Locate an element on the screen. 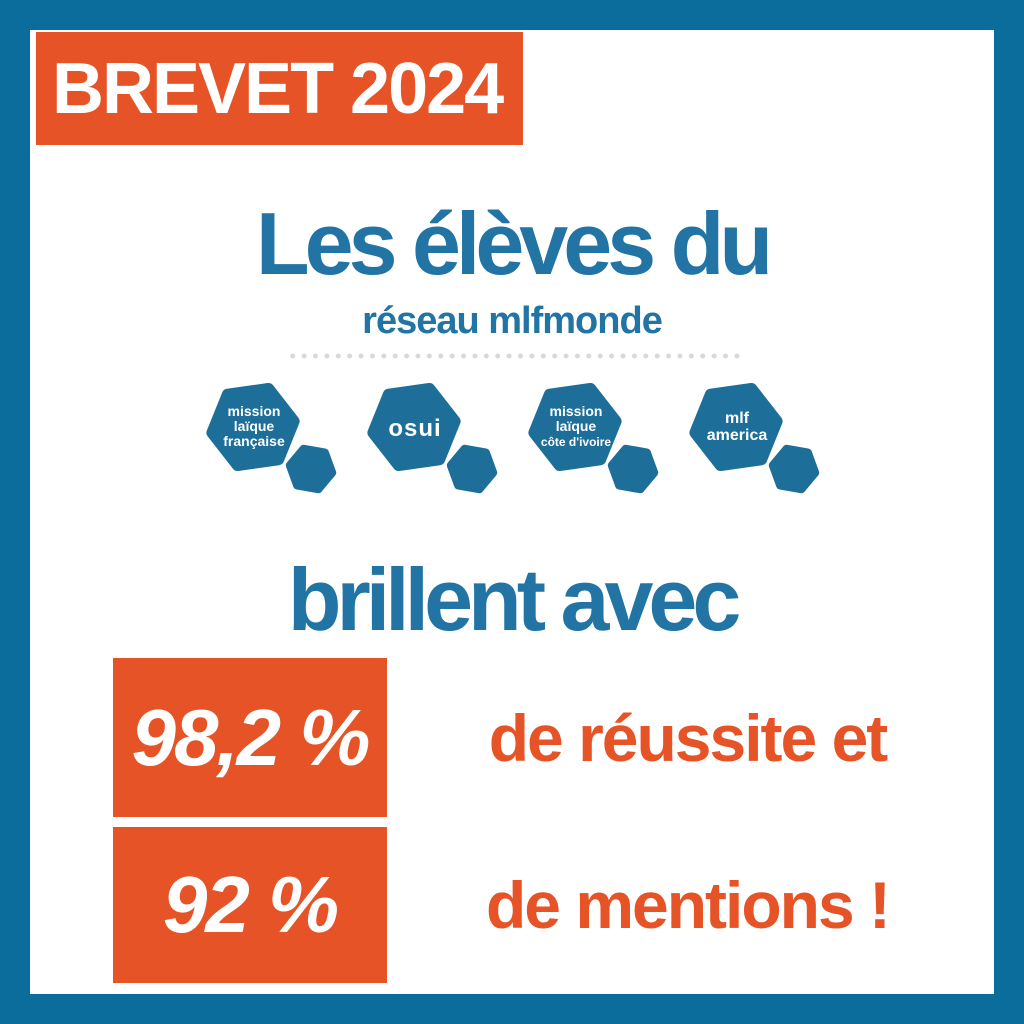 The width and height of the screenshot is (1024, 1024). mentions-rate-value: 92 % is located at coordinates (250, 904).